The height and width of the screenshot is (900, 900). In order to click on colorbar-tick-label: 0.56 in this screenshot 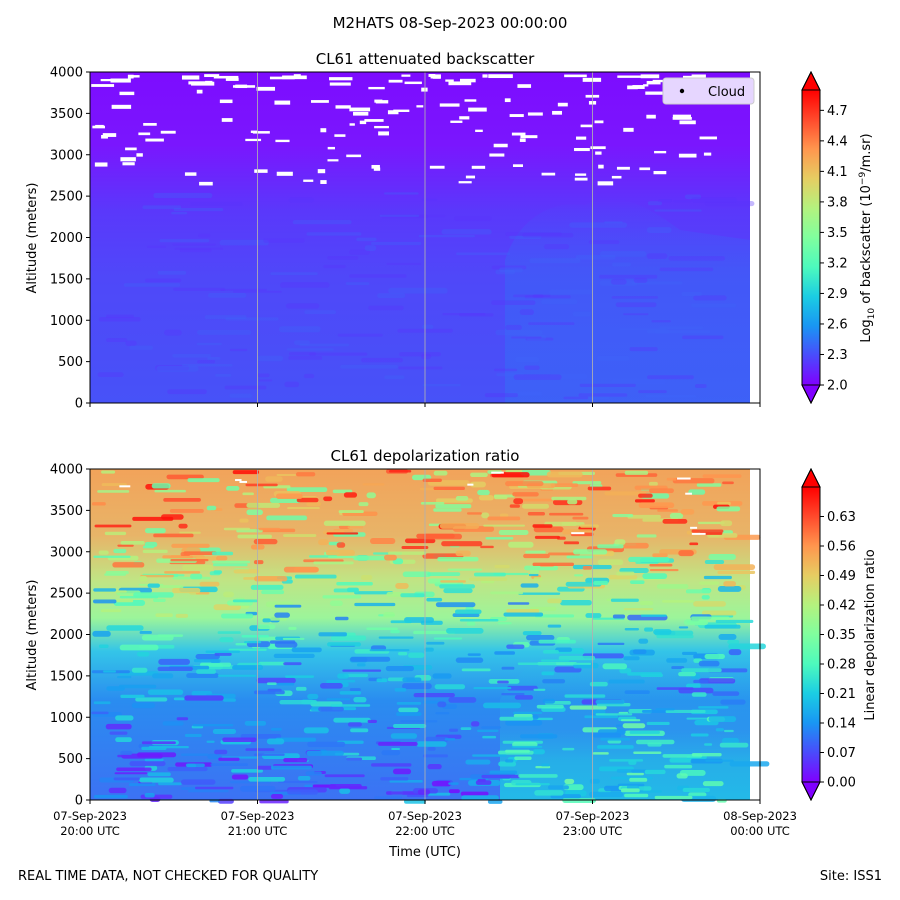, I will do `click(841, 547)`.